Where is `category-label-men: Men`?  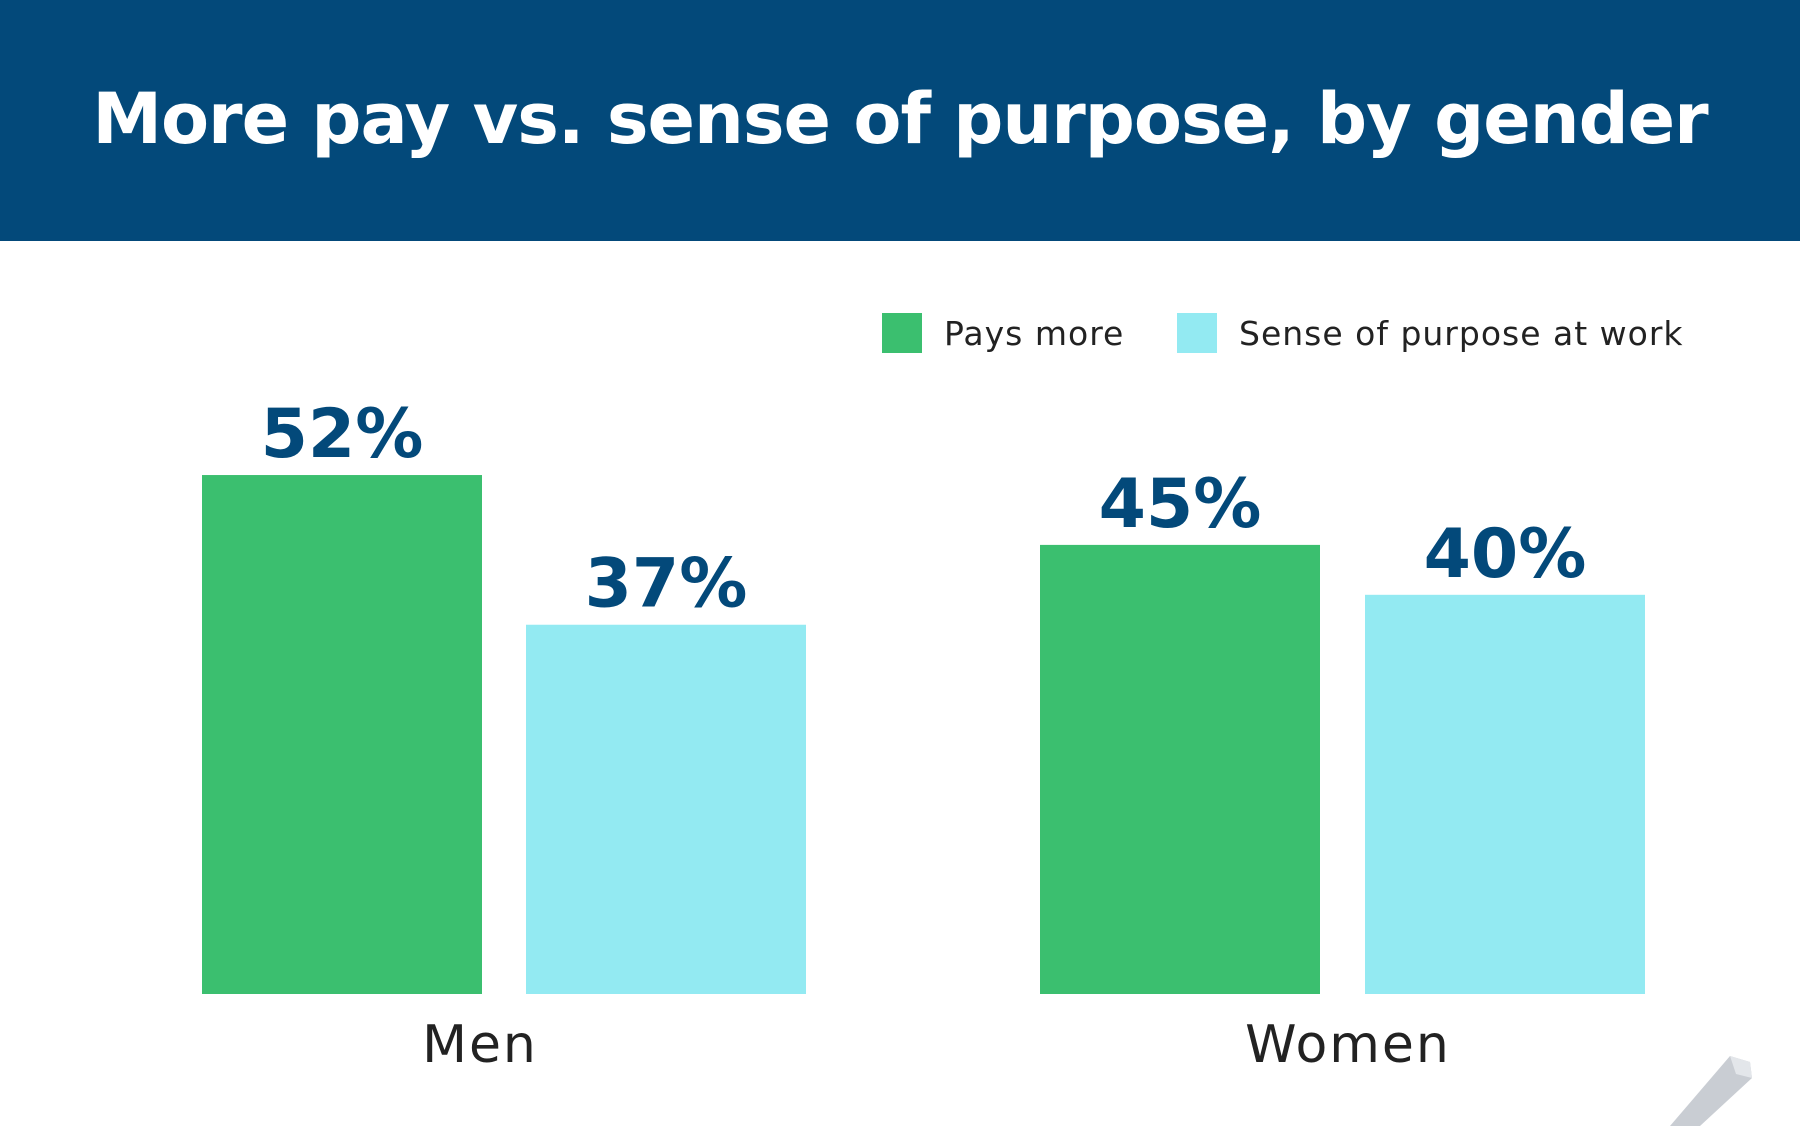 category-label-men: Men is located at coordinates (480, 1045).